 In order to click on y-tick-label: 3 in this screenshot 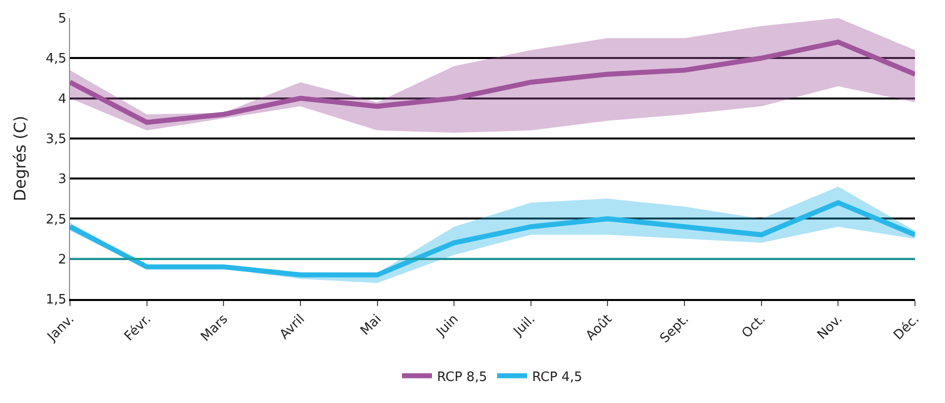, I will do `click(62, 180)`.